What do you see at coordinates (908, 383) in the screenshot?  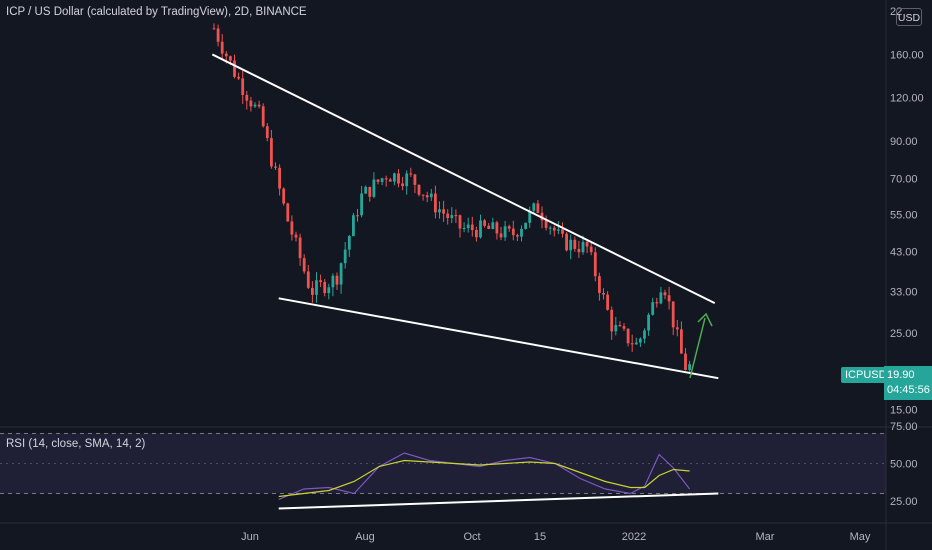 I see `last-price-tag: 19.90 04:45:56` at bounding box center [908, 383].